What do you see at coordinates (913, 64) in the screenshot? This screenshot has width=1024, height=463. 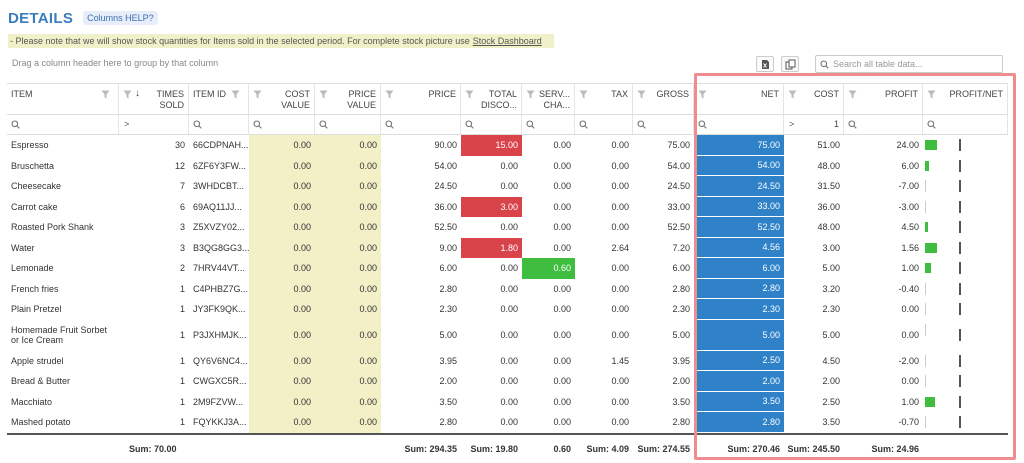 I see `search-input` at bounding box center [913, 64].